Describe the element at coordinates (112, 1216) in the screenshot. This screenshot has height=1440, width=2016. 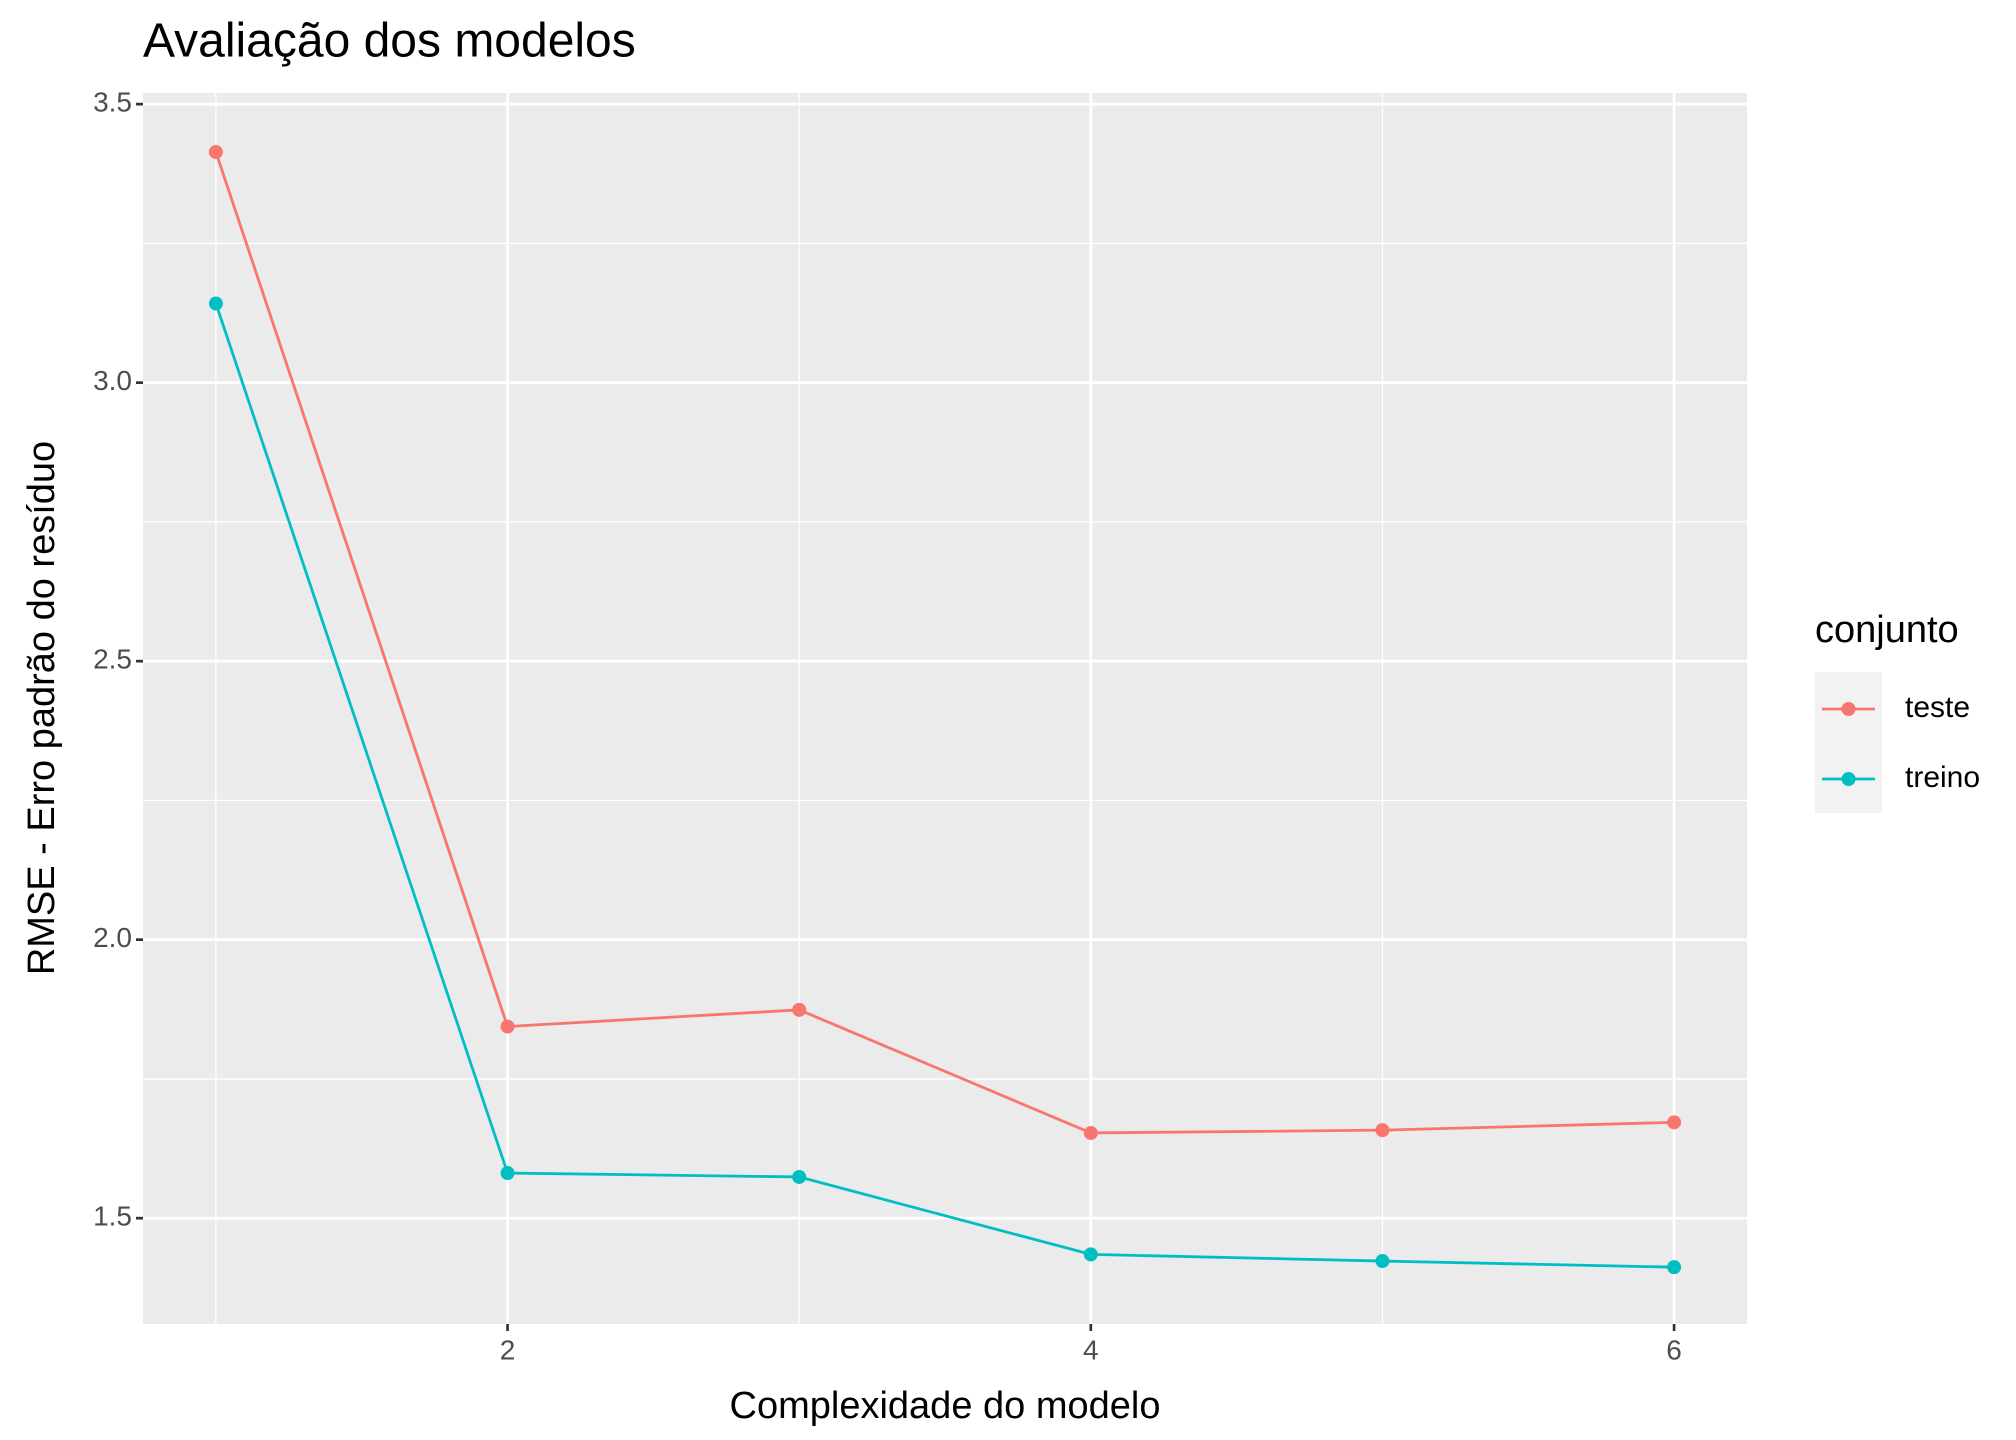
I see `y-tick-label: 1.5` at that location.